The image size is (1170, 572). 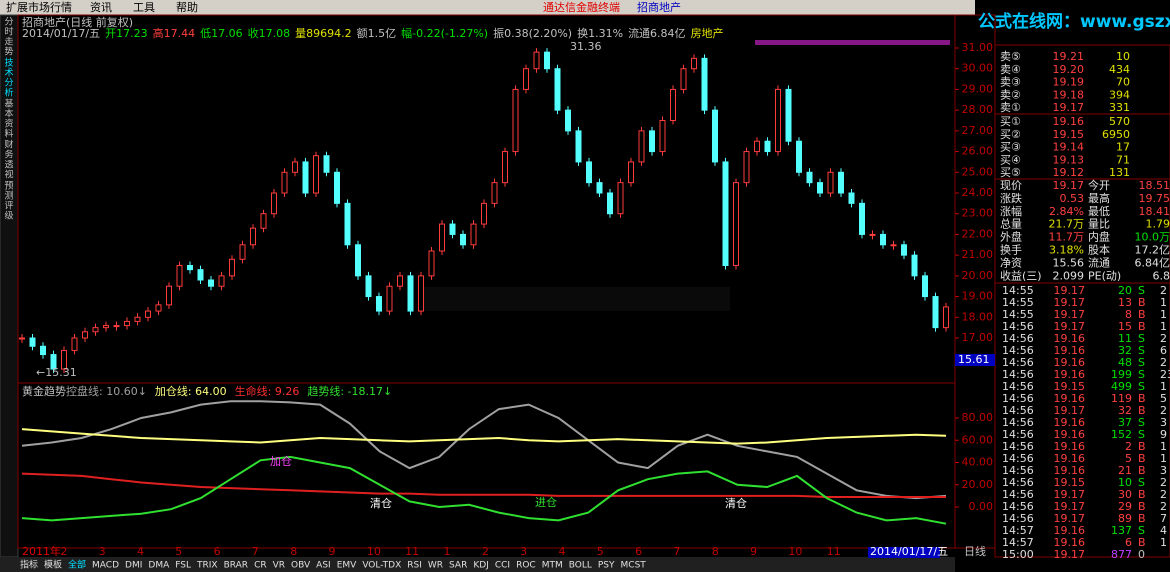 What do you see at coordinates (502, 566) in the screenshot?
I see `indicator-tab: CCI` at bounding box center [502, 566].